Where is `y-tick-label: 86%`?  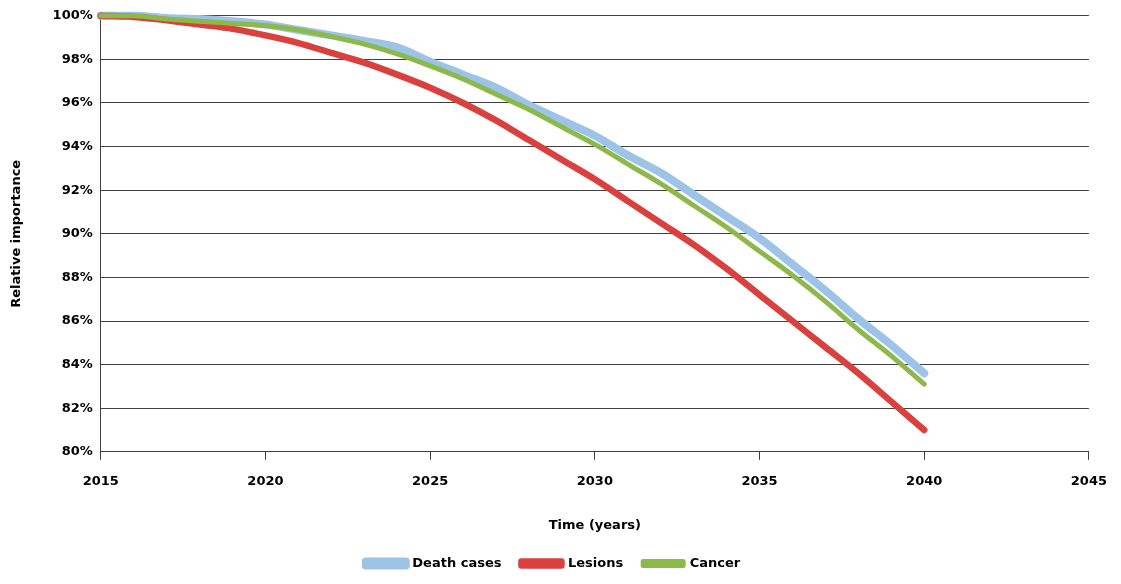 y-tick-label: 86% is located at coordinates (77, 320).